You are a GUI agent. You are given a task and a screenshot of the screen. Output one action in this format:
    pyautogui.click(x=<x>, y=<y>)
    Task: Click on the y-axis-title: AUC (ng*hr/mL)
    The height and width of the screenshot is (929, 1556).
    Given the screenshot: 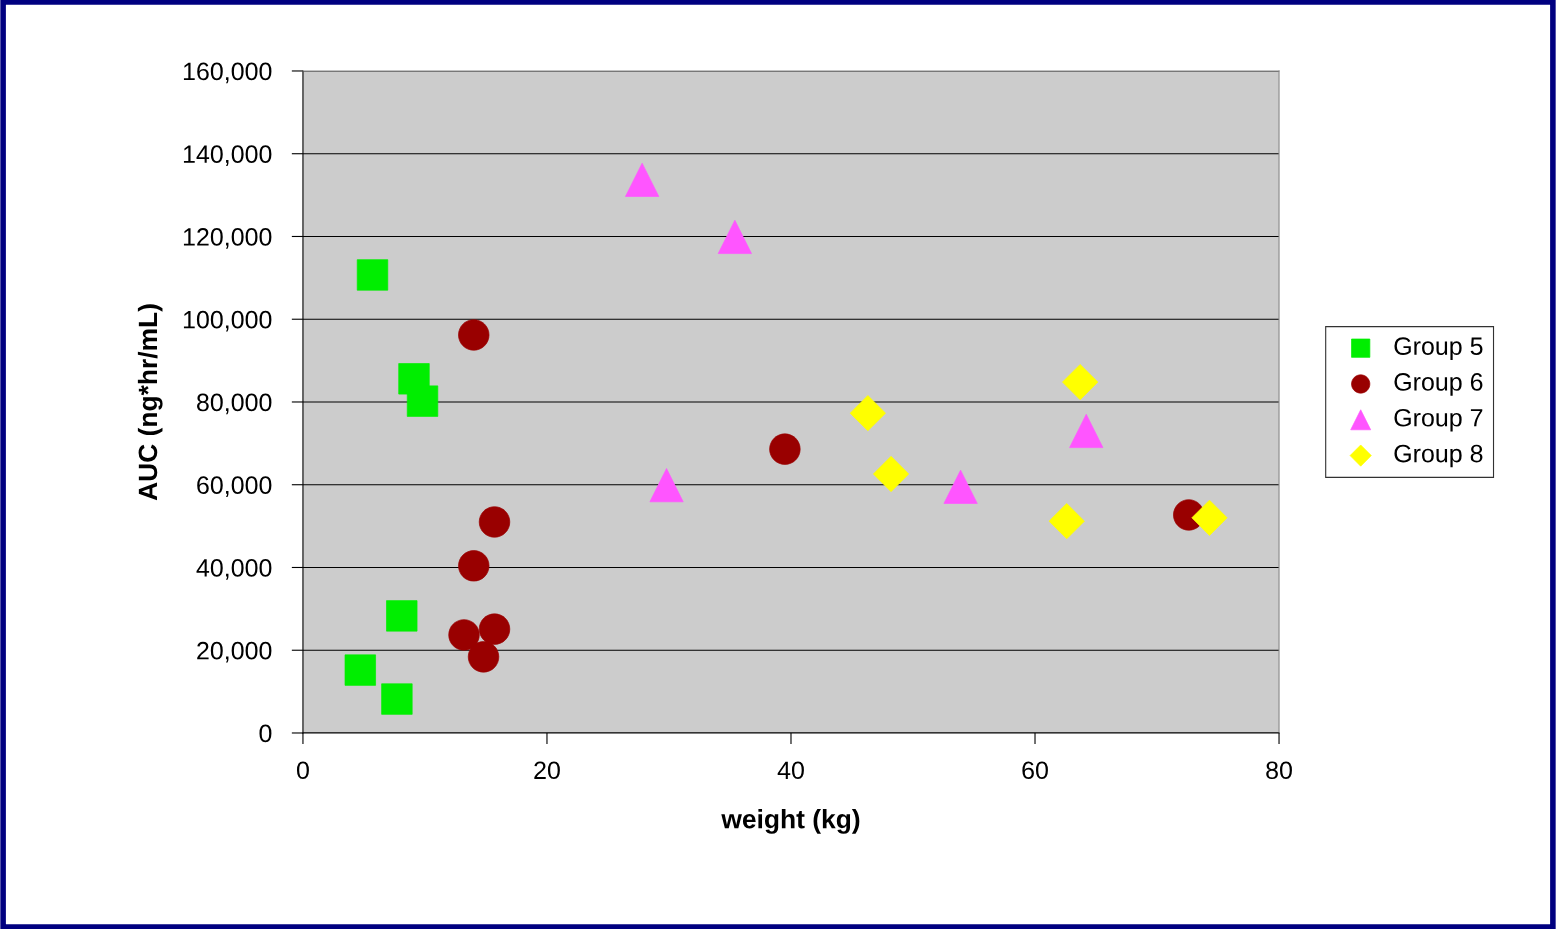 What is the action you would take?
    pyautogui.click(x=150, y=402)
    